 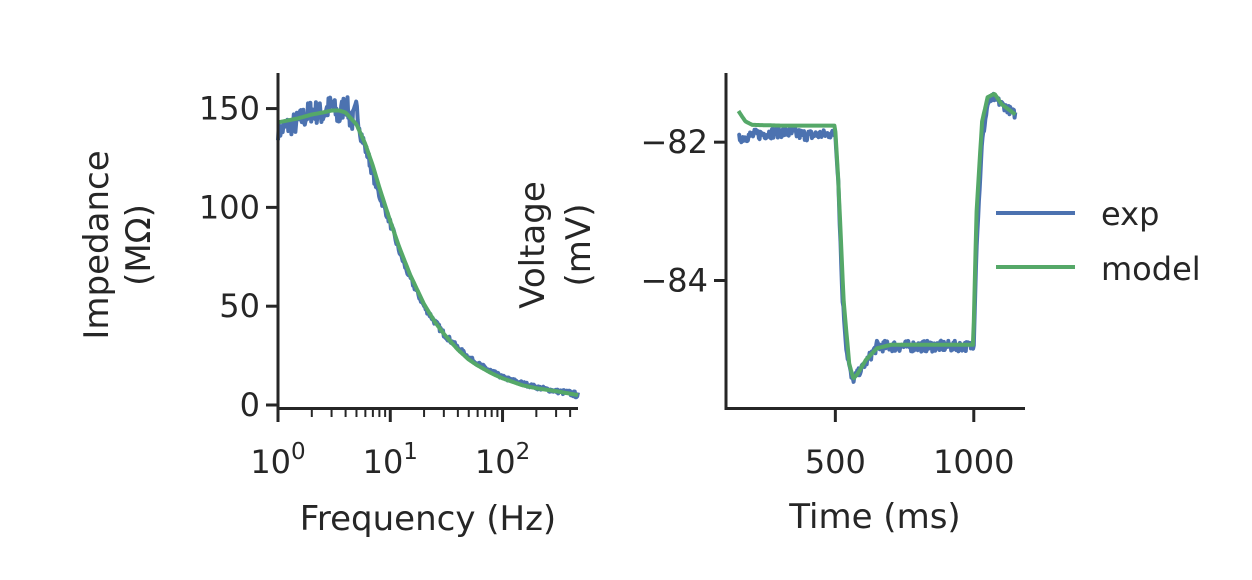 What do you see at coordinates (674, 281) in the screenshot?
I see `voltage-y-tick-label: −84` at bounding box center [674, 281].